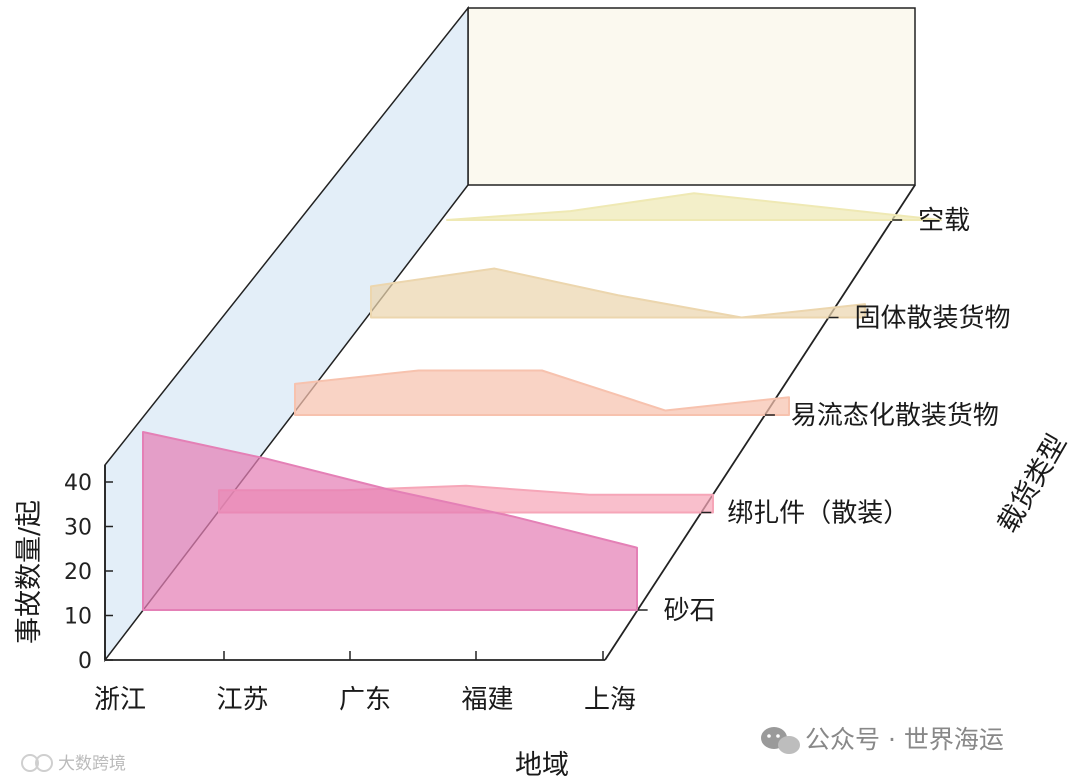  What do you see at coordinates (78, 483) in the screenshot?
I see `y-tick-label: 40` at bounding box center [78, 483].